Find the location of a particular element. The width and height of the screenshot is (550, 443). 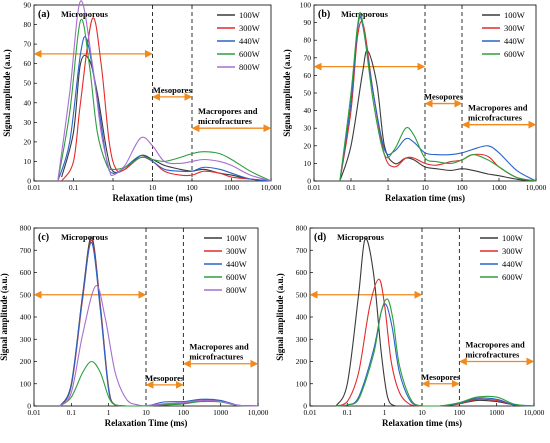

y-tick-label: 800 is located at coordinates (302, 228).